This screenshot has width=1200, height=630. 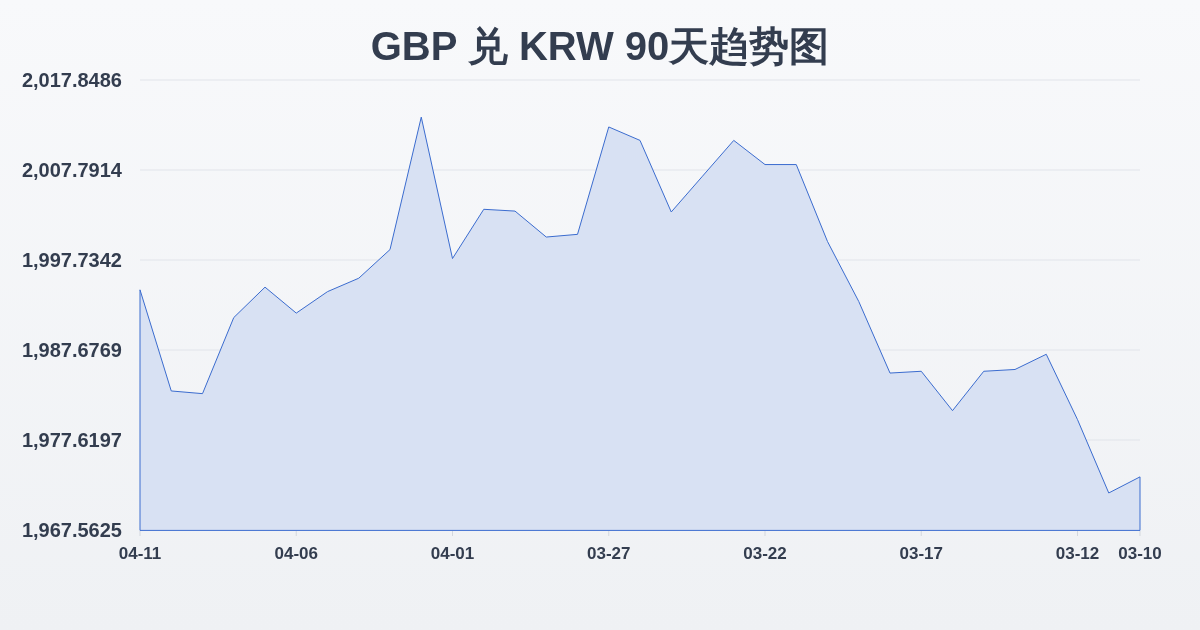 I want to click on x-tick-label: 03-12, so click(x=1077, y=553).